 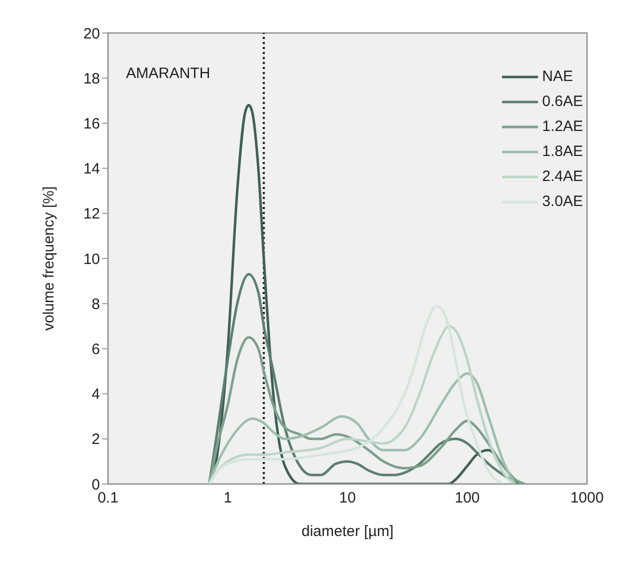 I want to click on y-axis-title: volume frequency [%], so click(x=49, y=258).